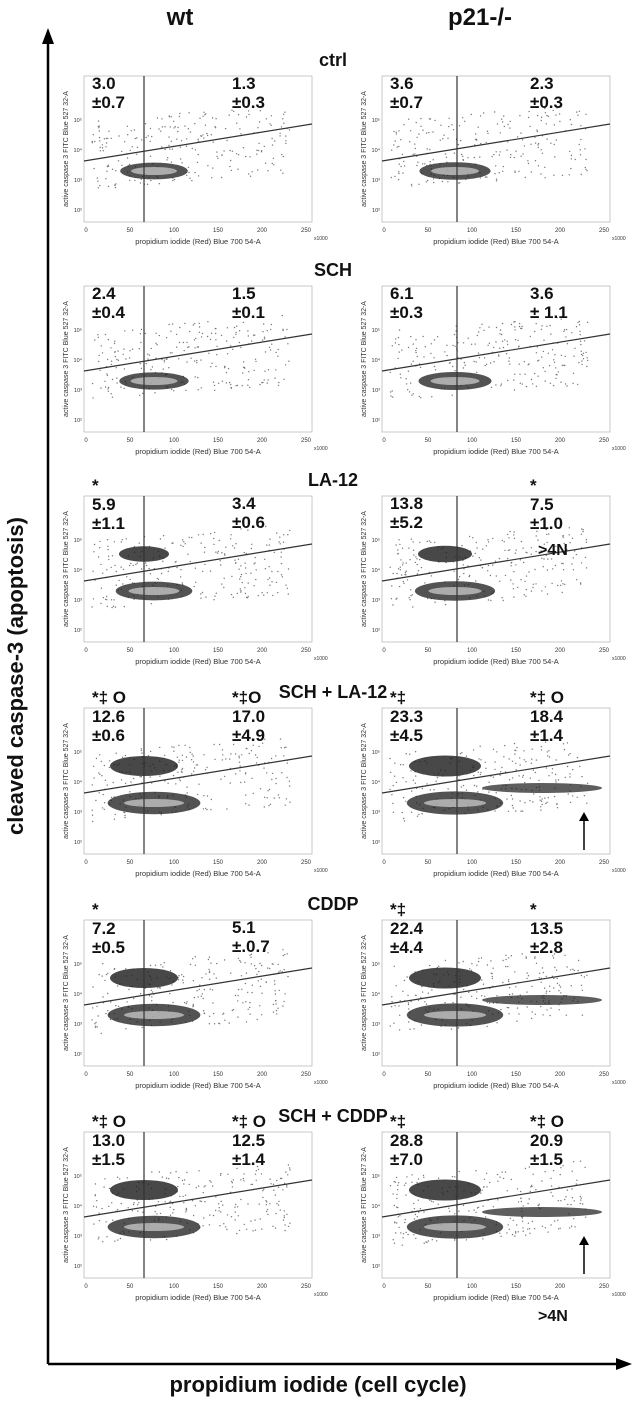 The height and width of the screenshot is (1410, 636). I want to click on quadrant-left-value: *‡ 23.3 ±4.5, so click(407, 716).